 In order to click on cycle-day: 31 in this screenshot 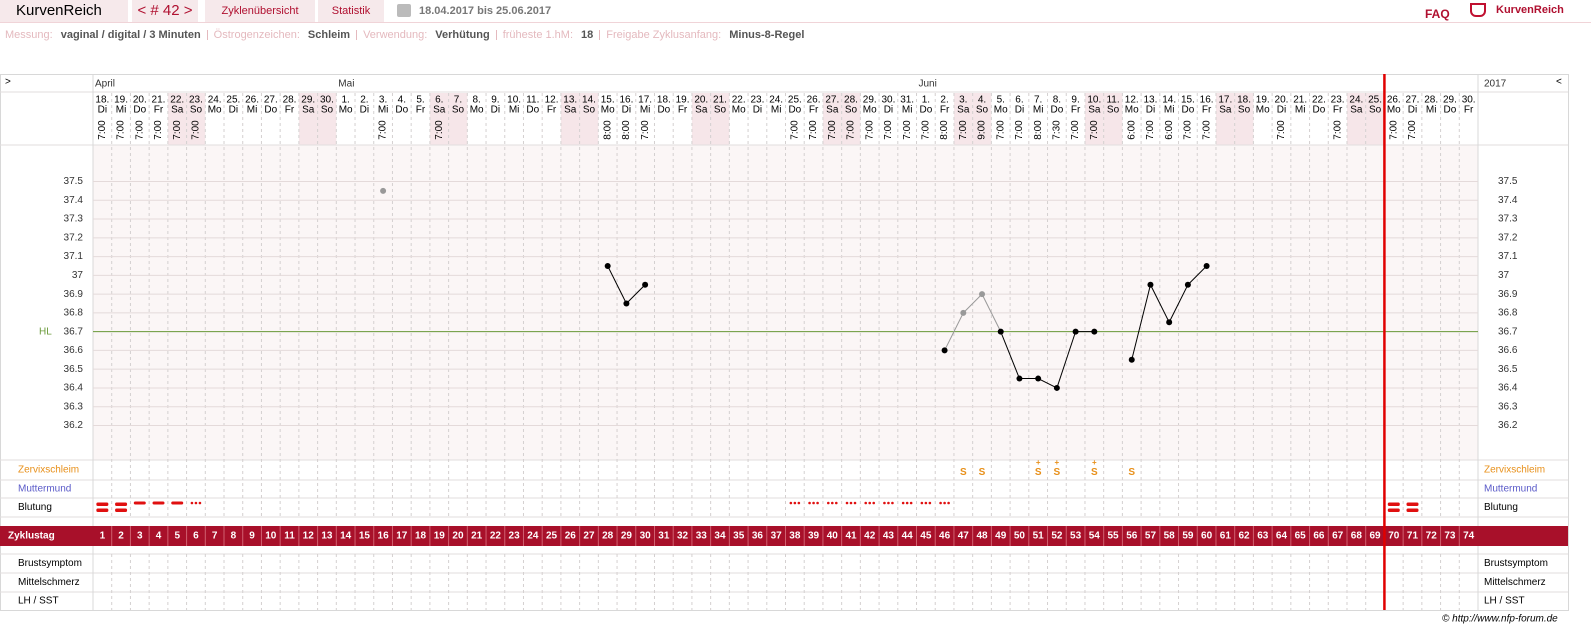, I will do `click(664, 536)`.